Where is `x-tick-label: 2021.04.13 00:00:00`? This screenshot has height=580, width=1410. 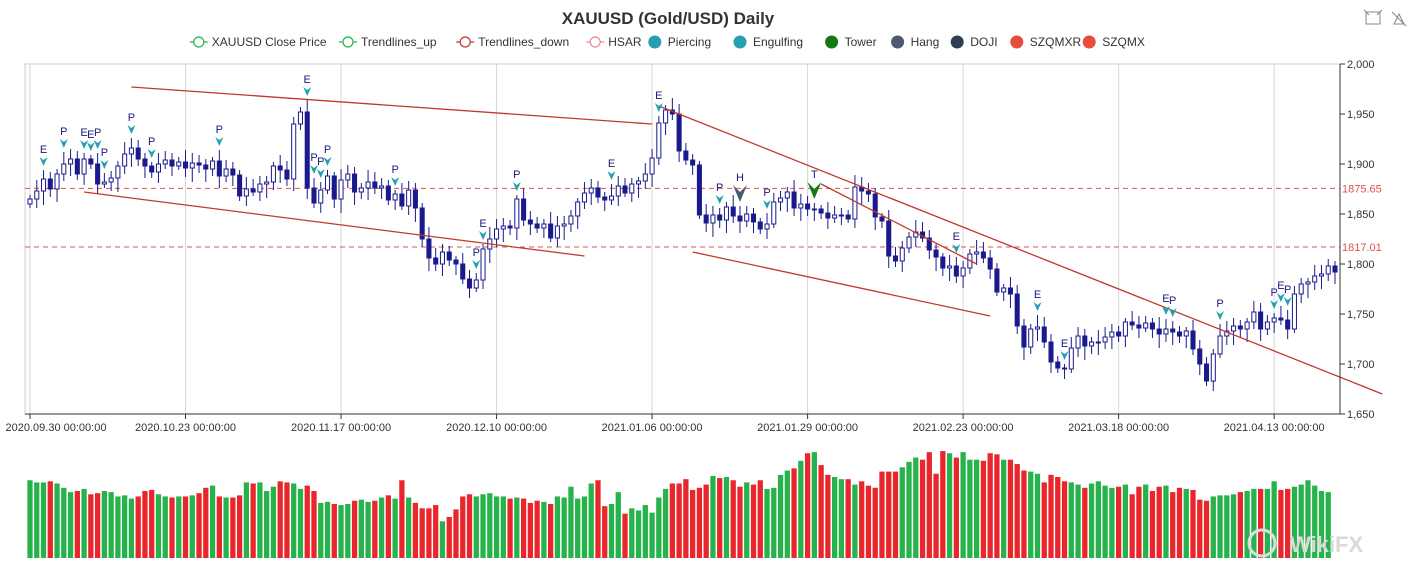 x-tick-label: 2021.04.13 00:00:00 is located at coordinates (1274, 428).